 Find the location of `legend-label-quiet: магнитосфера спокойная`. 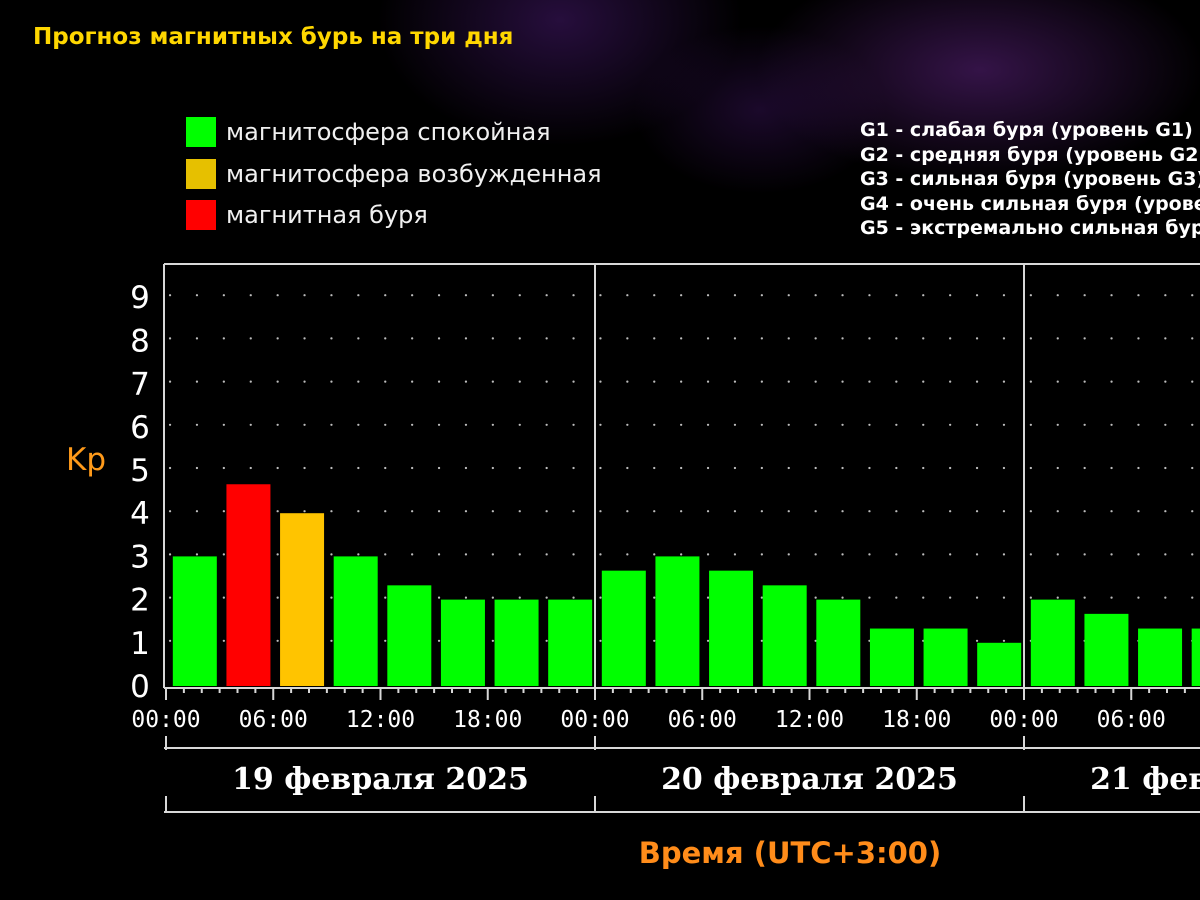

legend-label-quiet: магнитосфера спокойная is located at coordinates (388, 132).